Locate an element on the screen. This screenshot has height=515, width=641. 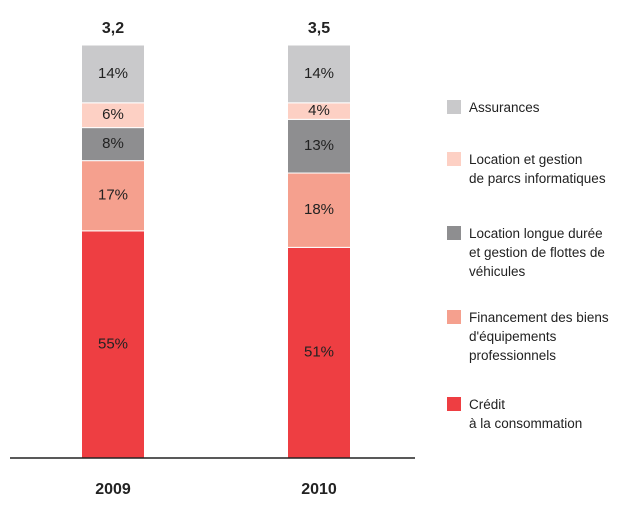
legend-item: Assurances is located at coordinates (493, 107).